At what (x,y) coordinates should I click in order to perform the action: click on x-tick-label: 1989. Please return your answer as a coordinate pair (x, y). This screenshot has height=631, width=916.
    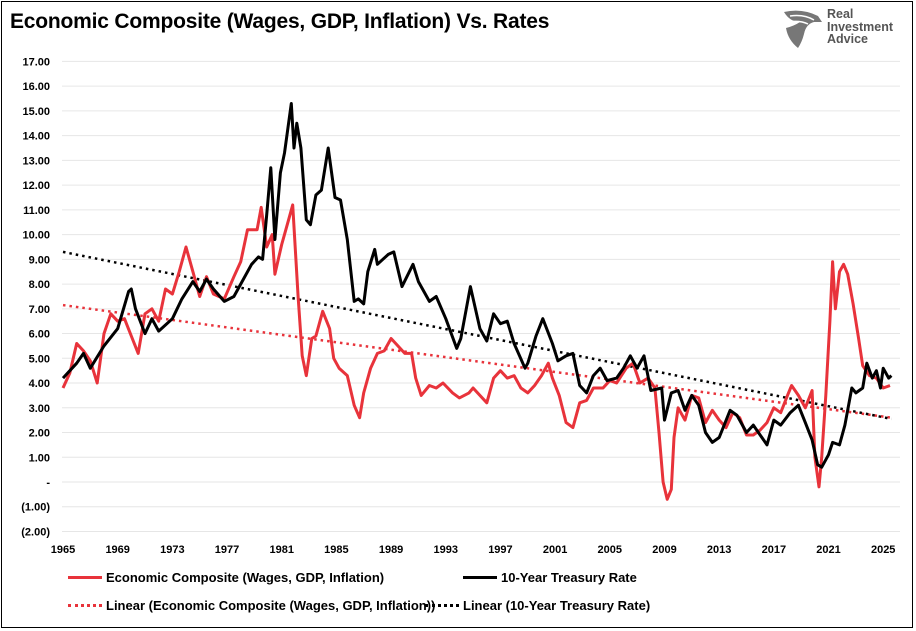
    Looking at the image, I should click on (391, 550).